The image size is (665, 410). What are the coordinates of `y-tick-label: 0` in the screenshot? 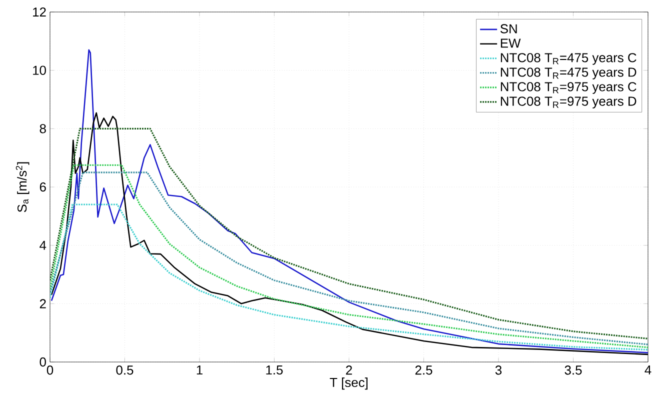 It's located at (43, 362).